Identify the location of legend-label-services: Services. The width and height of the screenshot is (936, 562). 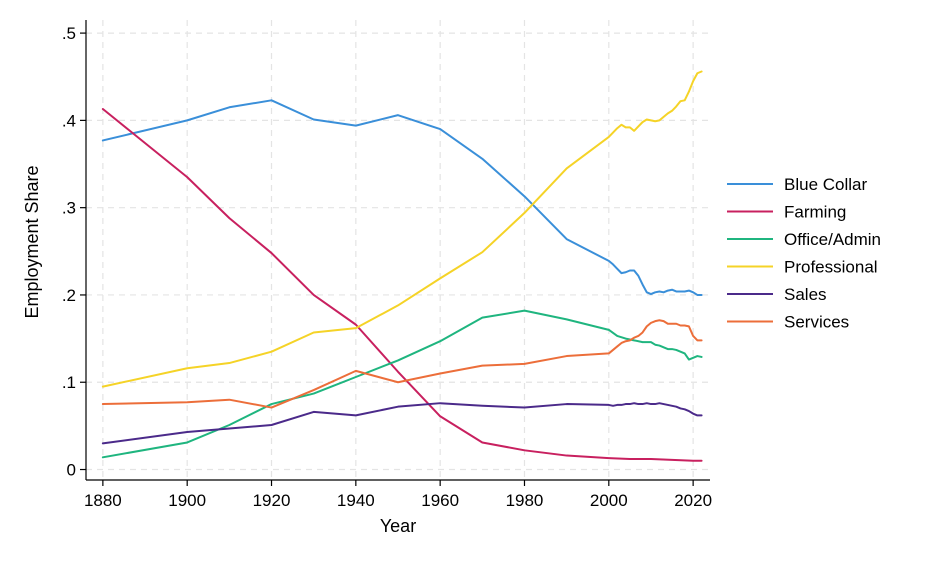
(816, 322).